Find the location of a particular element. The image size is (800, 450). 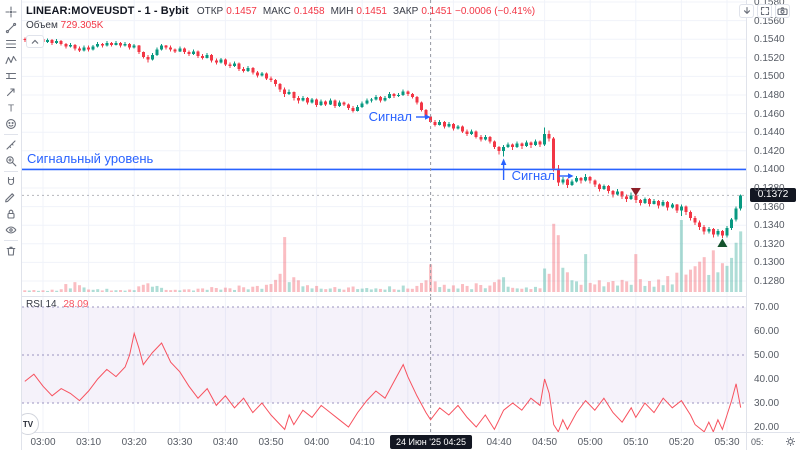

drawing-toolbar: T is located at coordinates (11, 225).